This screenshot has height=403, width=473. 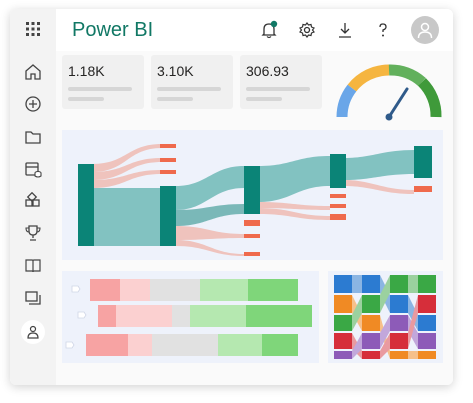 I want to click on gauge-segment-darkgreen, so click(x=429, y=98).